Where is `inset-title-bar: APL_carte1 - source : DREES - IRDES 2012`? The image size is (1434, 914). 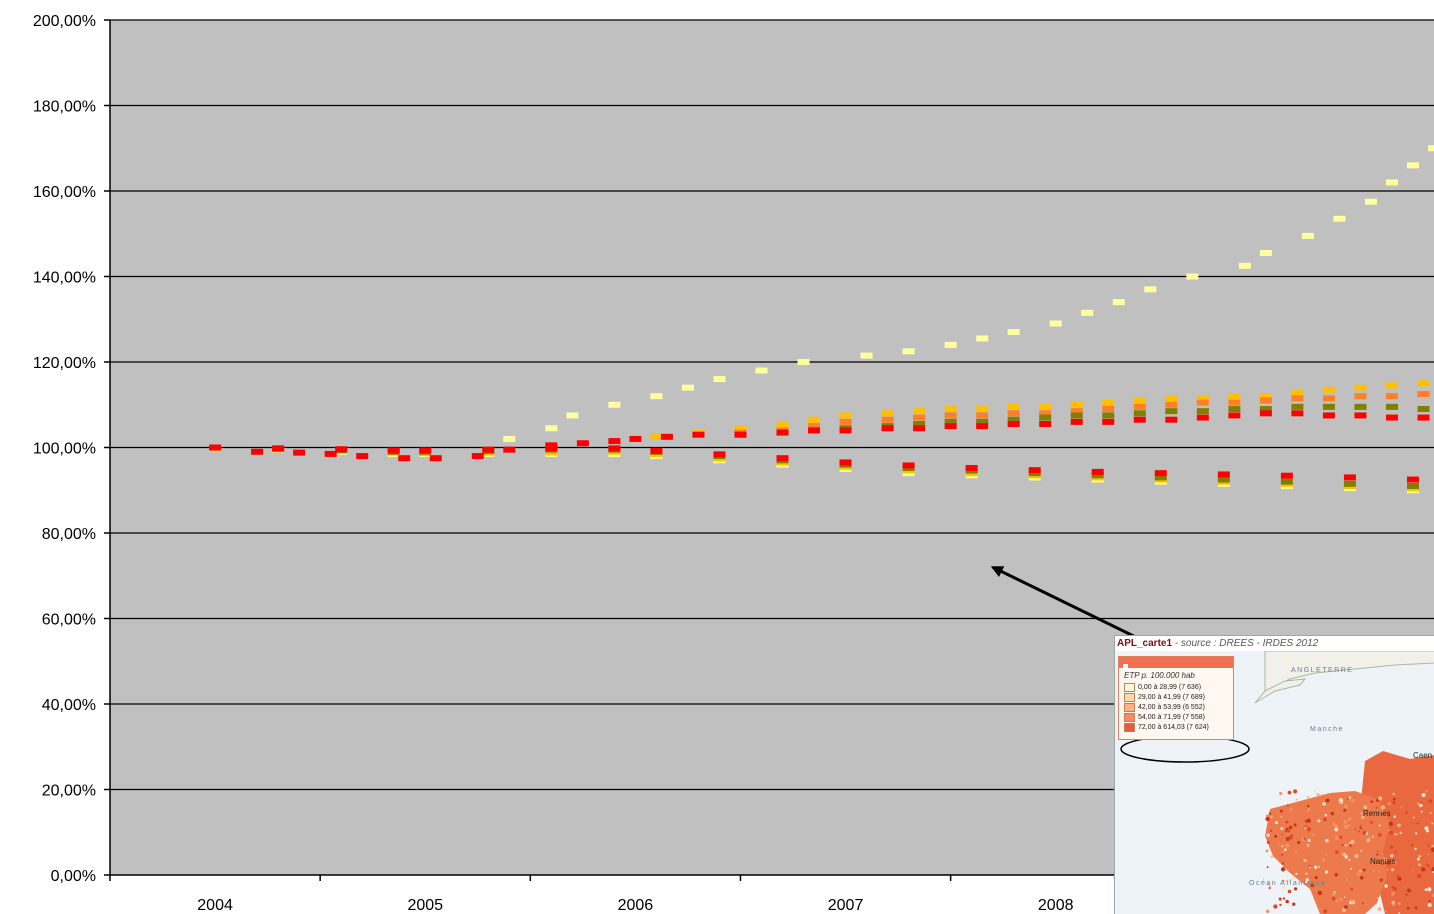
inset-title-bar: APL_carte1 - source : DREES - IRDES 2012 is located at coordinates (1274, 643).